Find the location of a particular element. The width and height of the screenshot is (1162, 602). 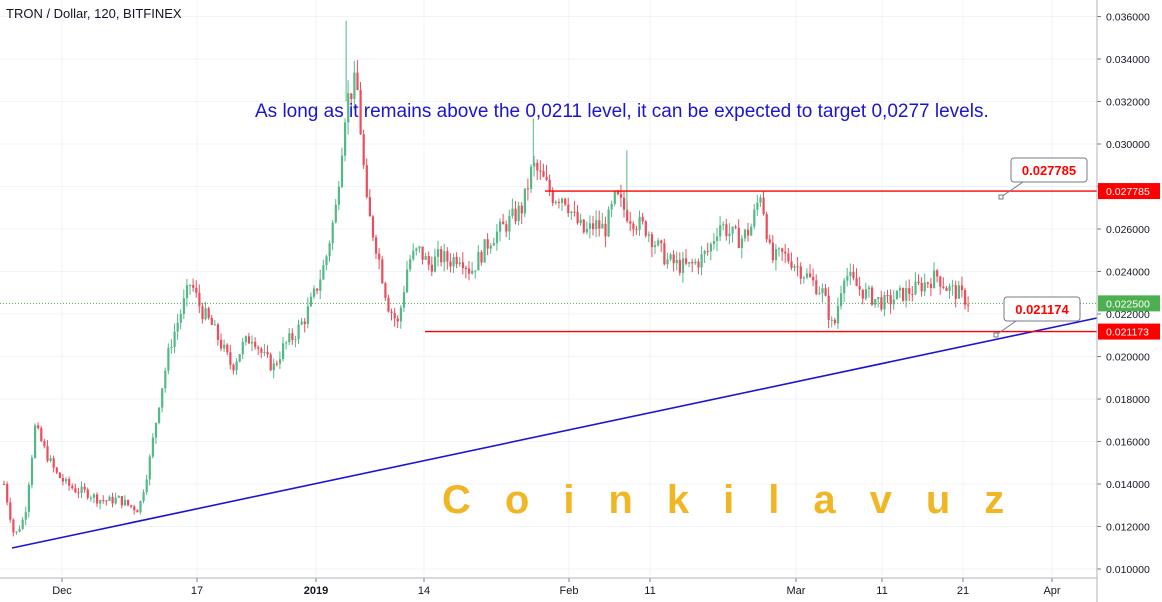

current-price-label: 0.022500 is located at coordinates (1128, 304).